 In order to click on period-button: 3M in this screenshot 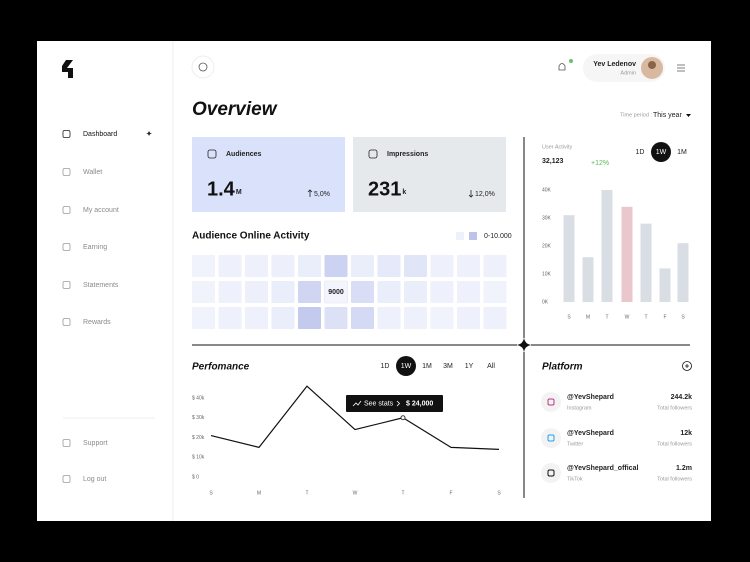, I will do `click(448, 366)`.